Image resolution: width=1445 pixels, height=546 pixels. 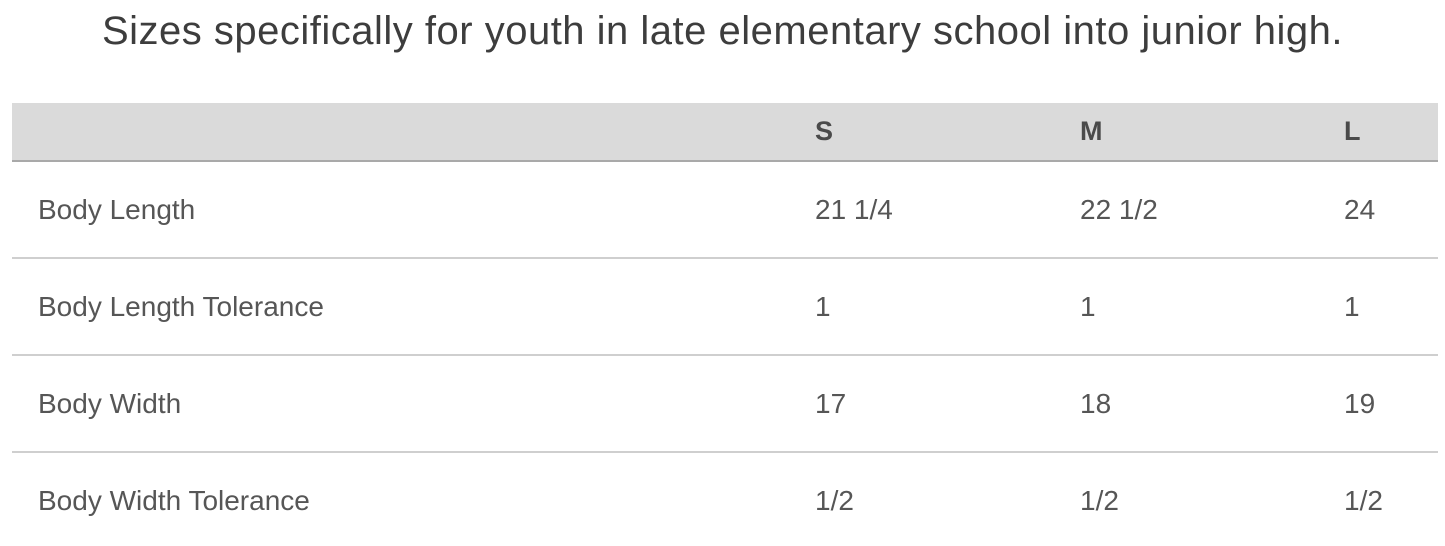 I want to click on cell-value-l: 1/2, so click(x=1363, y=500).